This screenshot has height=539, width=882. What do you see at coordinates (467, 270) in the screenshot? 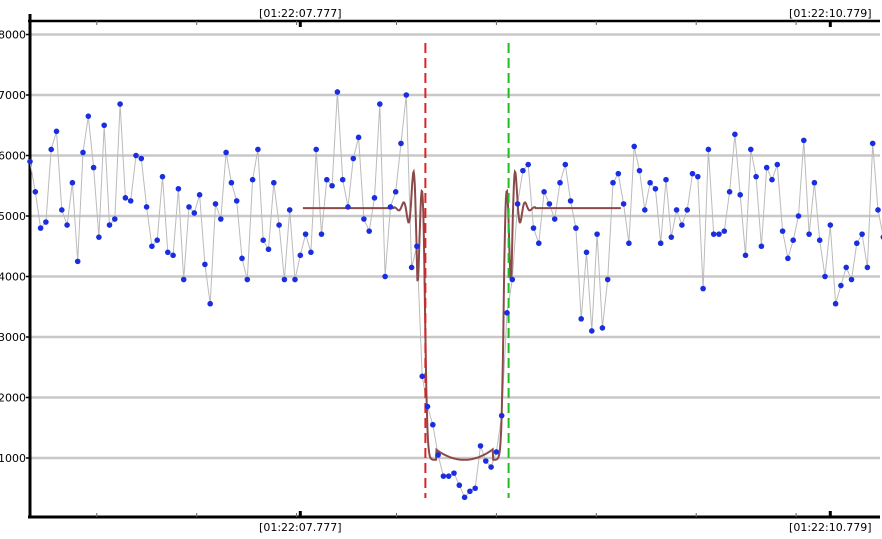
I see `vertical-markers` at bounding box center [467, 270].